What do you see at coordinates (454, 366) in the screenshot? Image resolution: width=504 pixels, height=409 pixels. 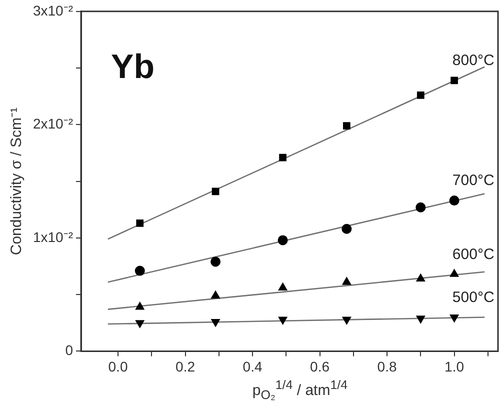 I see `x-tick-label: 1.0` at bounding box center [454, 366].